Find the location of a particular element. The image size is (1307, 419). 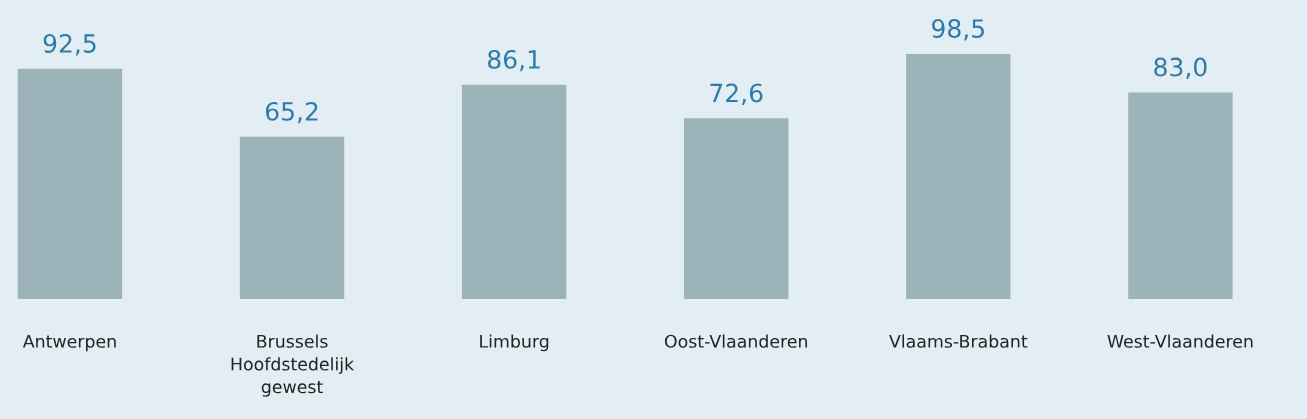

data-label: 72,6 is located at coordinates (736, 94).